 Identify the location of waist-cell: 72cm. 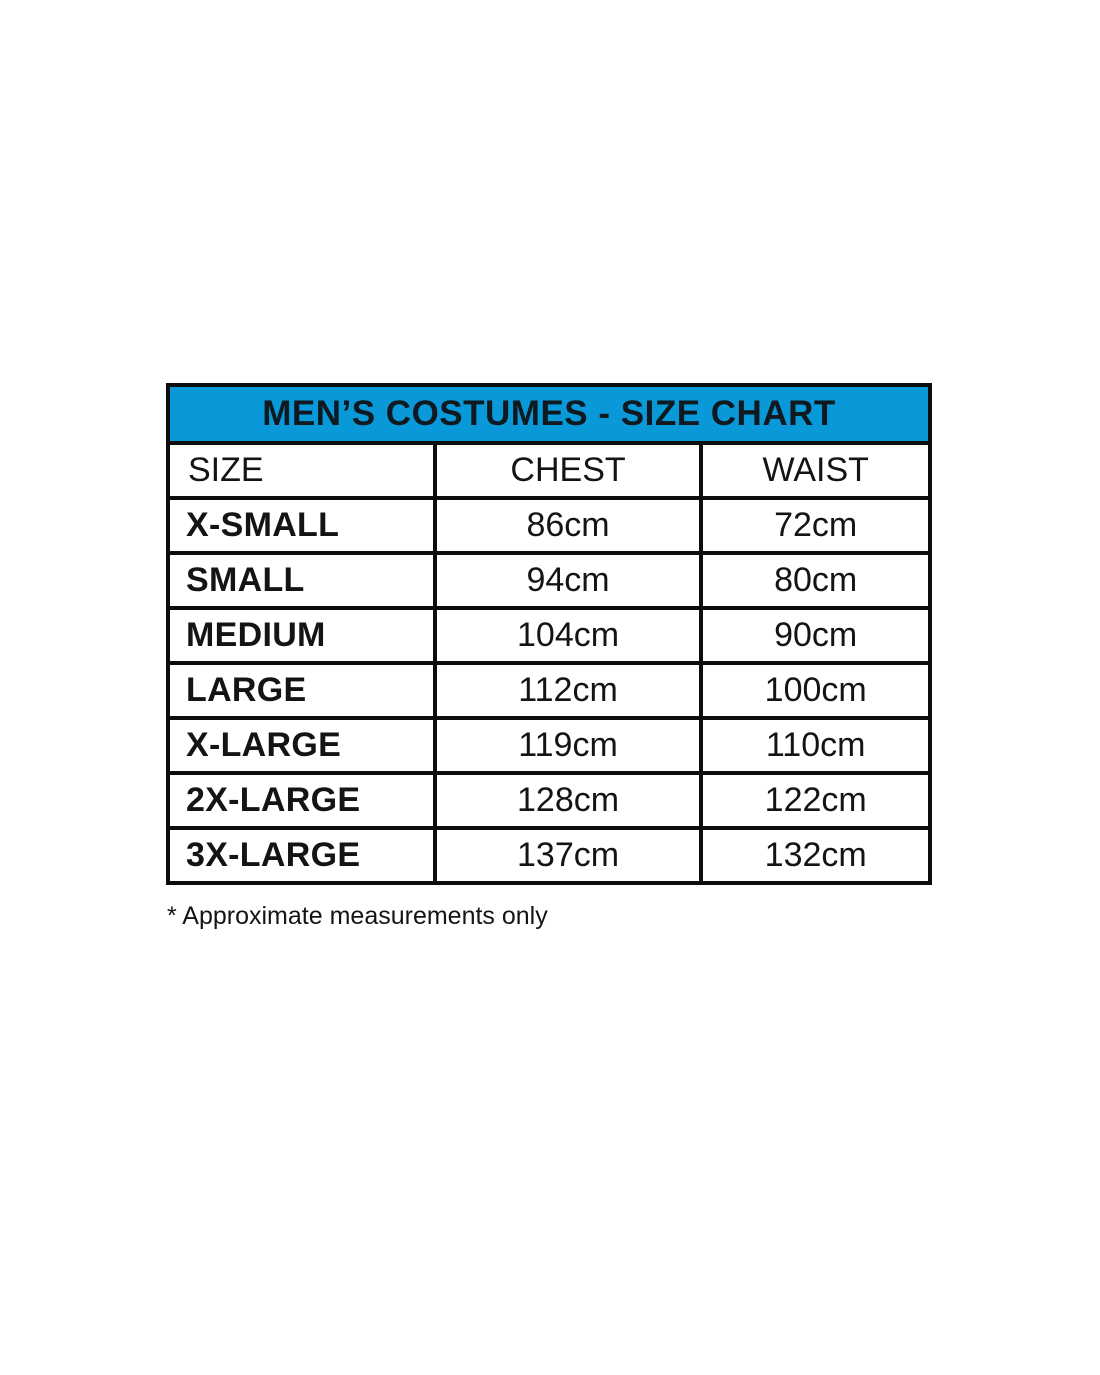
(815, 525).